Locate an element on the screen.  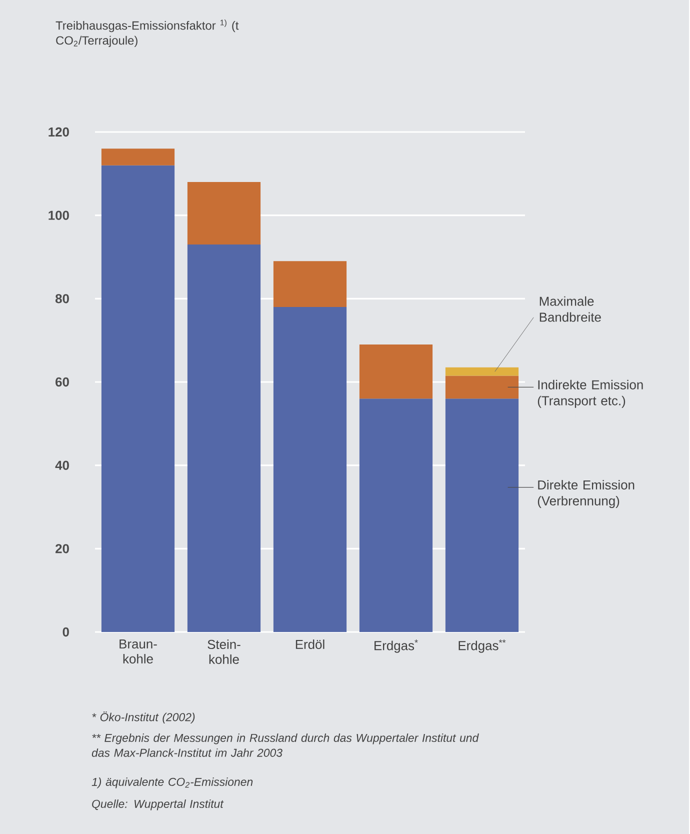
text: ** Ergebnis der Messungen in Russland durch das Wuppertaler Institut und das Max-Planck-Institut im Jahr 2003 is located at coordinates (285, 745).